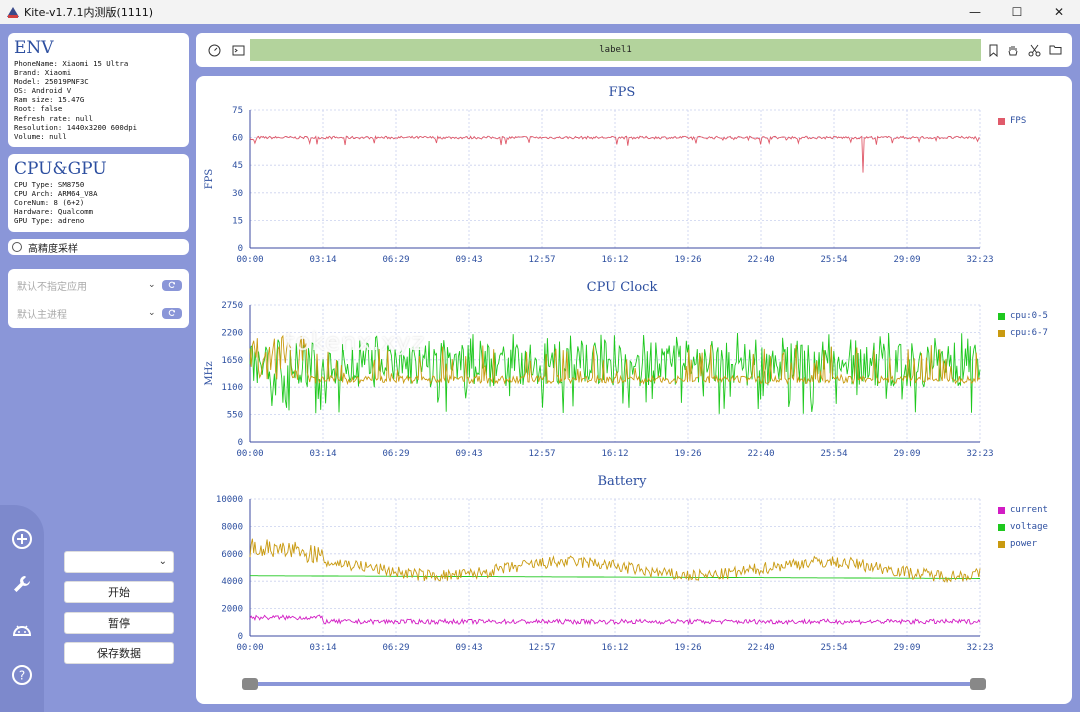 The width and height of the screenshot is (1080, 712). I want to click on series-line-FPS, so click(615, 154).